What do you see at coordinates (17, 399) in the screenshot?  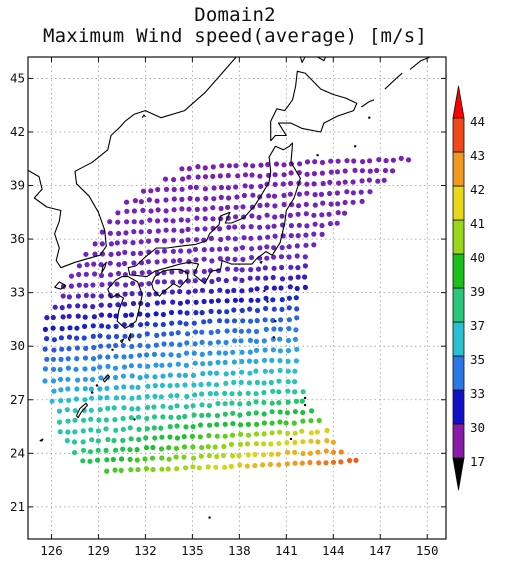 I see `lat-tick-label: 27` at bounding box center [17, 399].